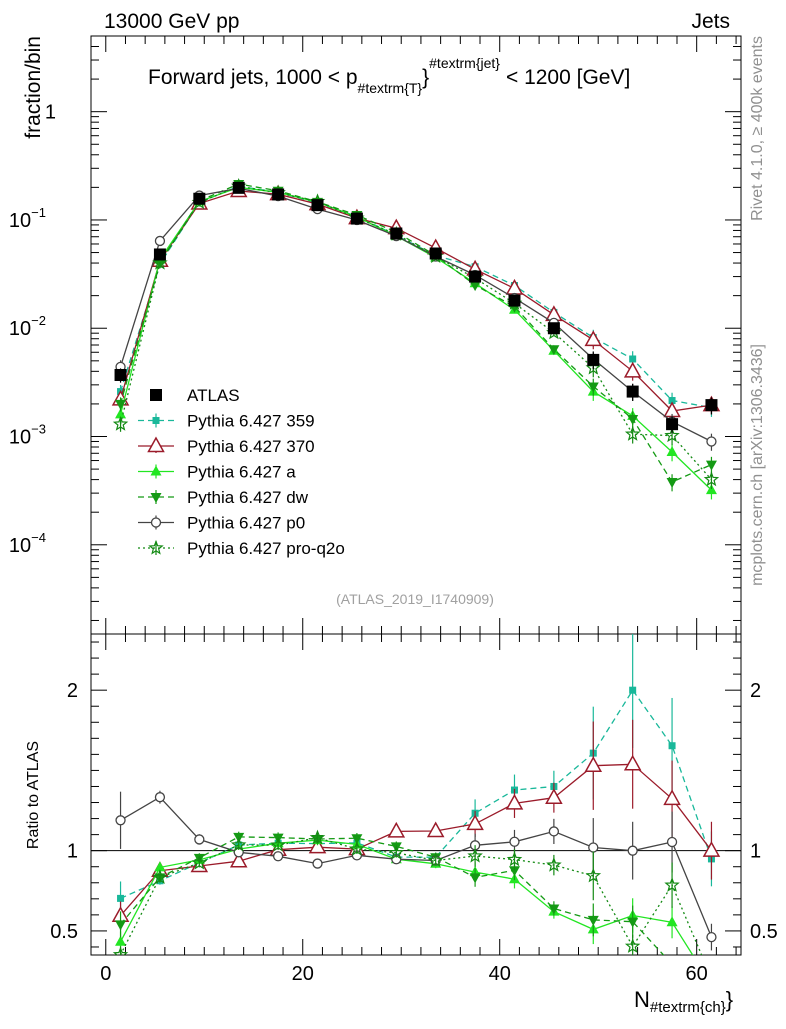  What do you see at coordinates (303, 974) in the screenshot?
I see `x-tick-label: 20` at bounding box center [303, 974].